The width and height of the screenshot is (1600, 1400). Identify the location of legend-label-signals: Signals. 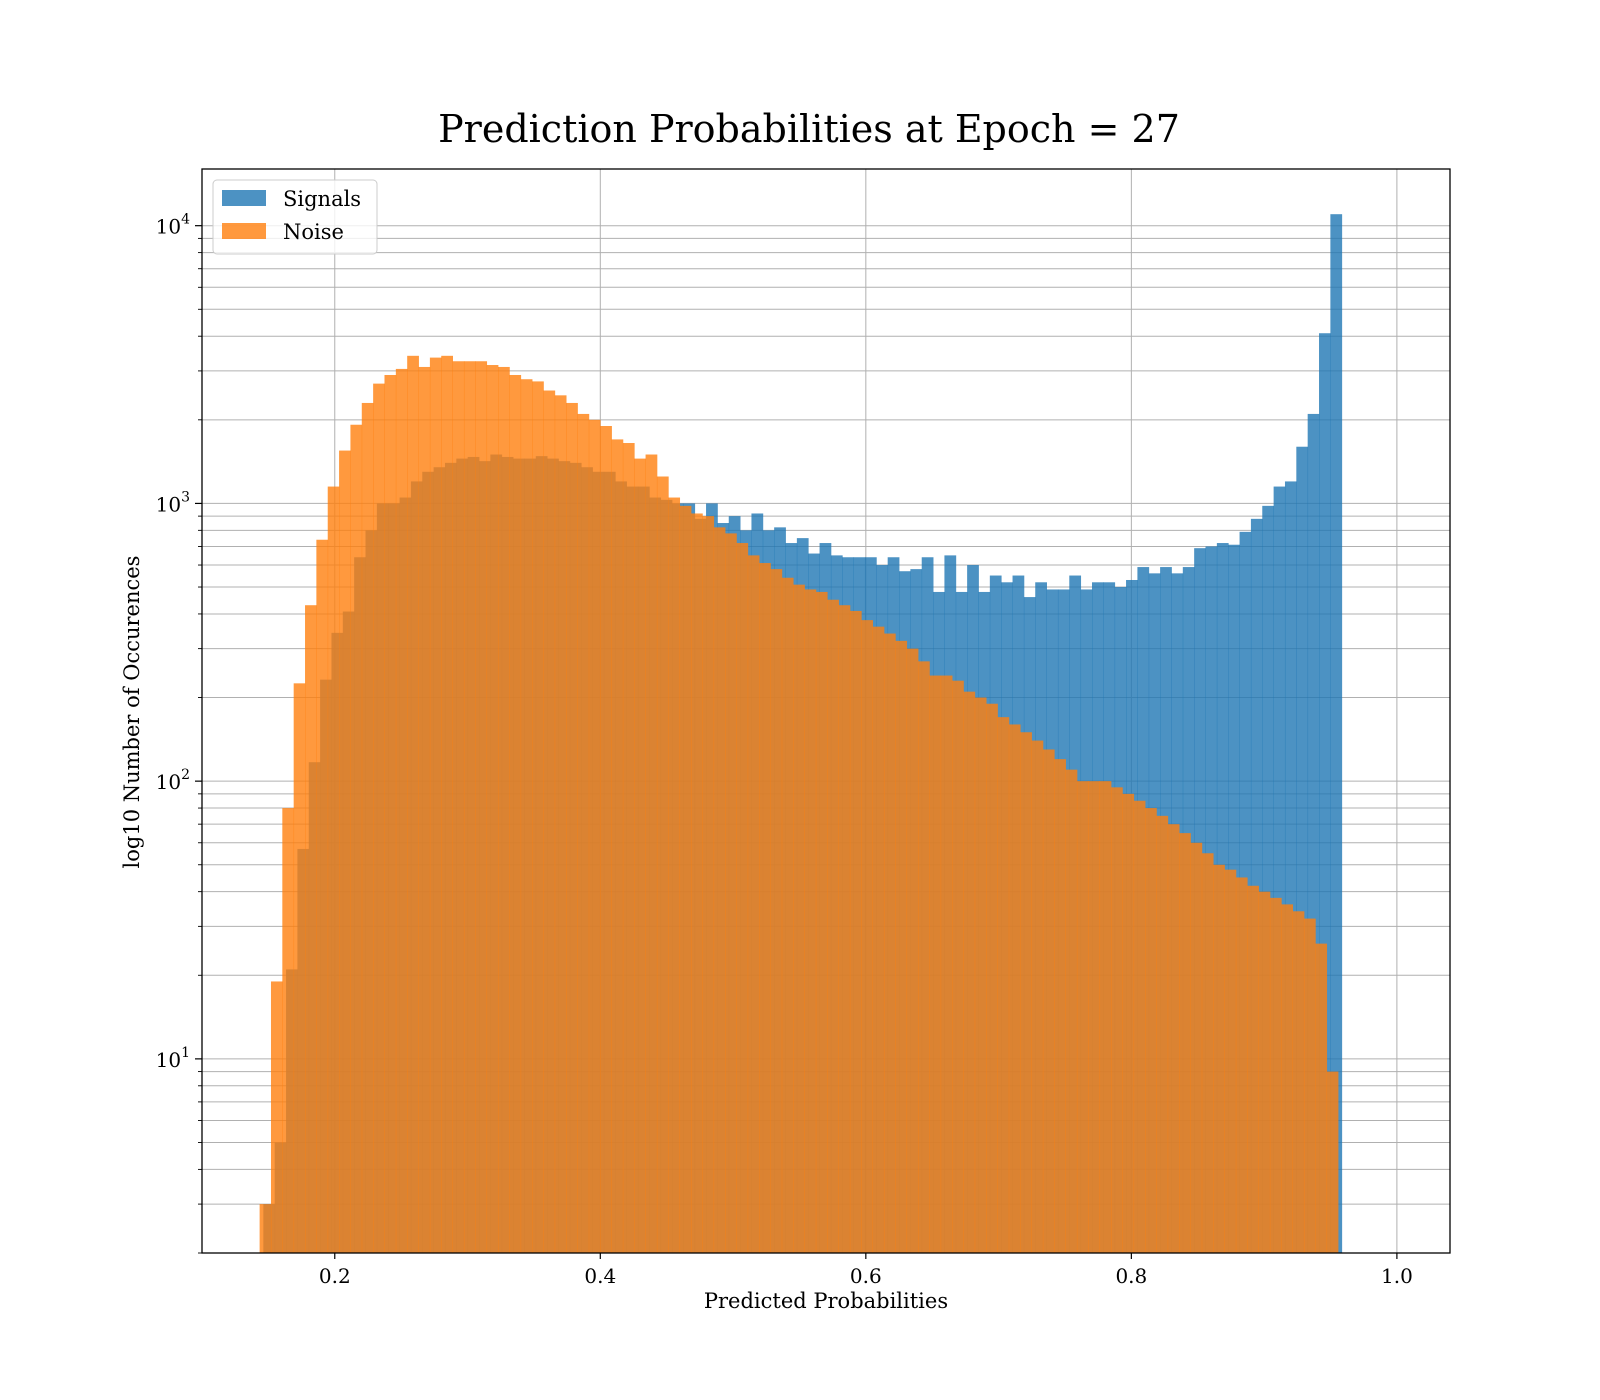
(322, 199).